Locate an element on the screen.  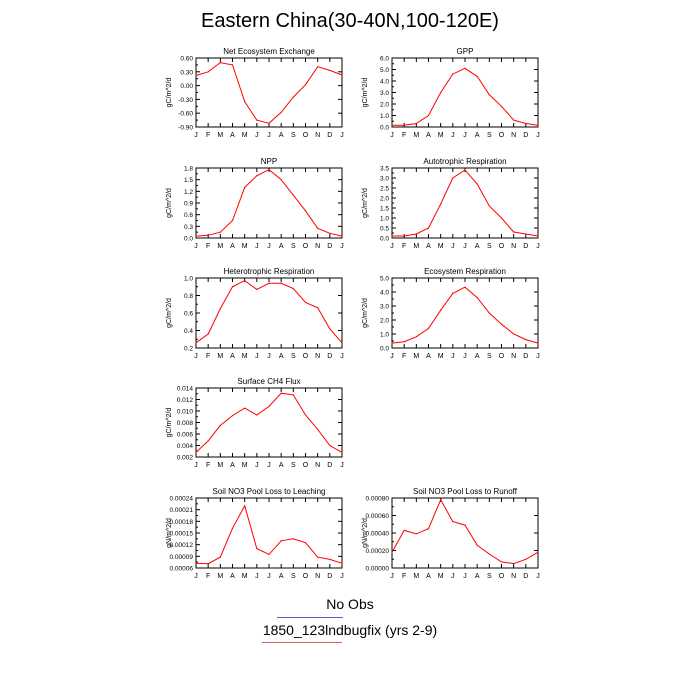
legend-model-label: 1850_123lndbugfix (yrs 2-9) is located at coordinates (350, 630).